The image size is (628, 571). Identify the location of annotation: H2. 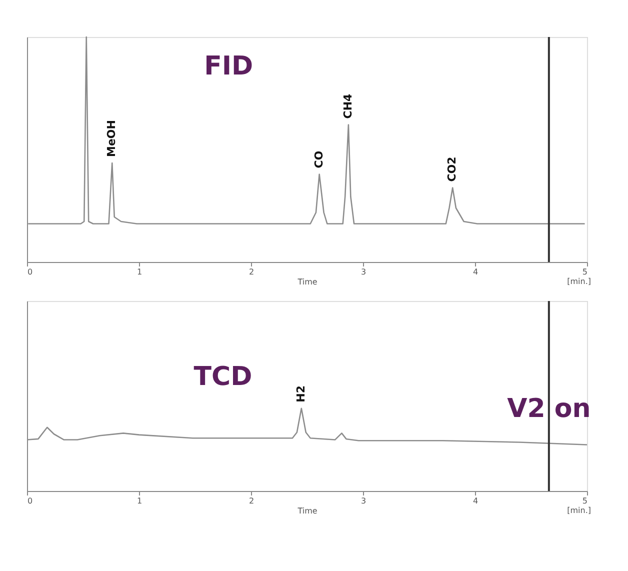
(301, 394).